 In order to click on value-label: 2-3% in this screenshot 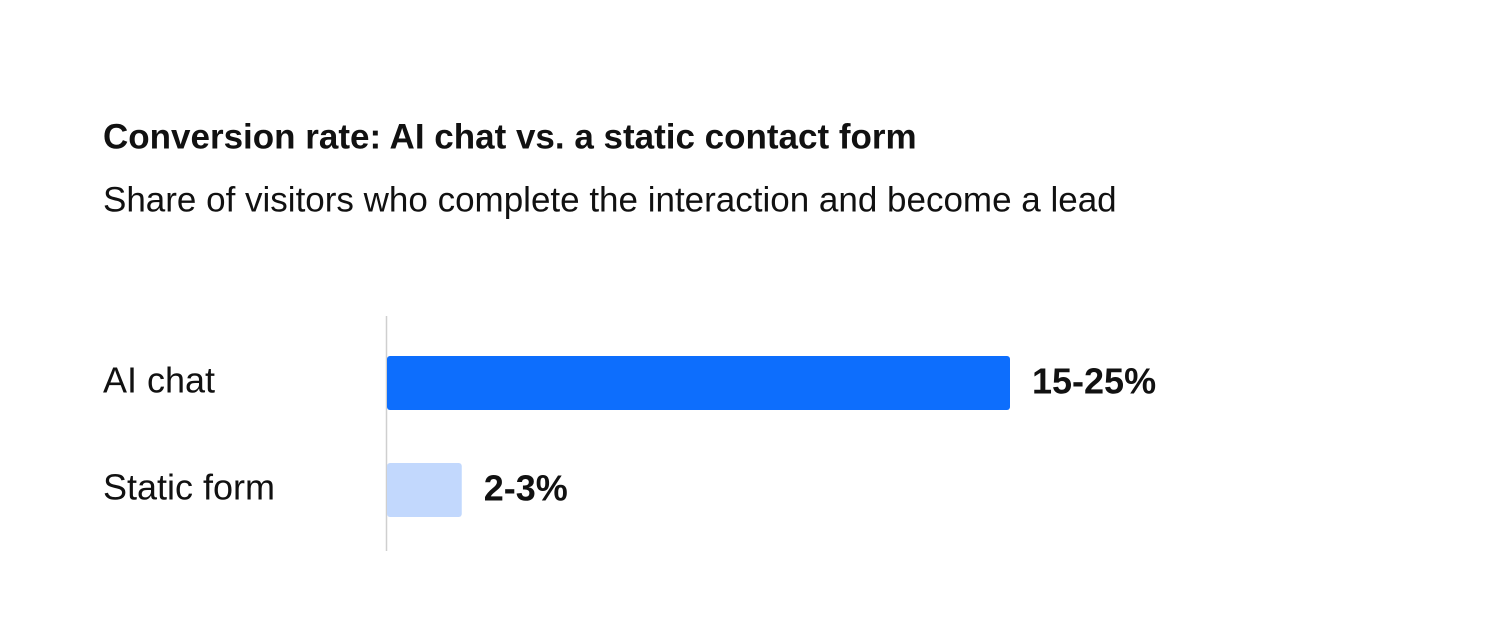, I will do `click(526, 488)`.